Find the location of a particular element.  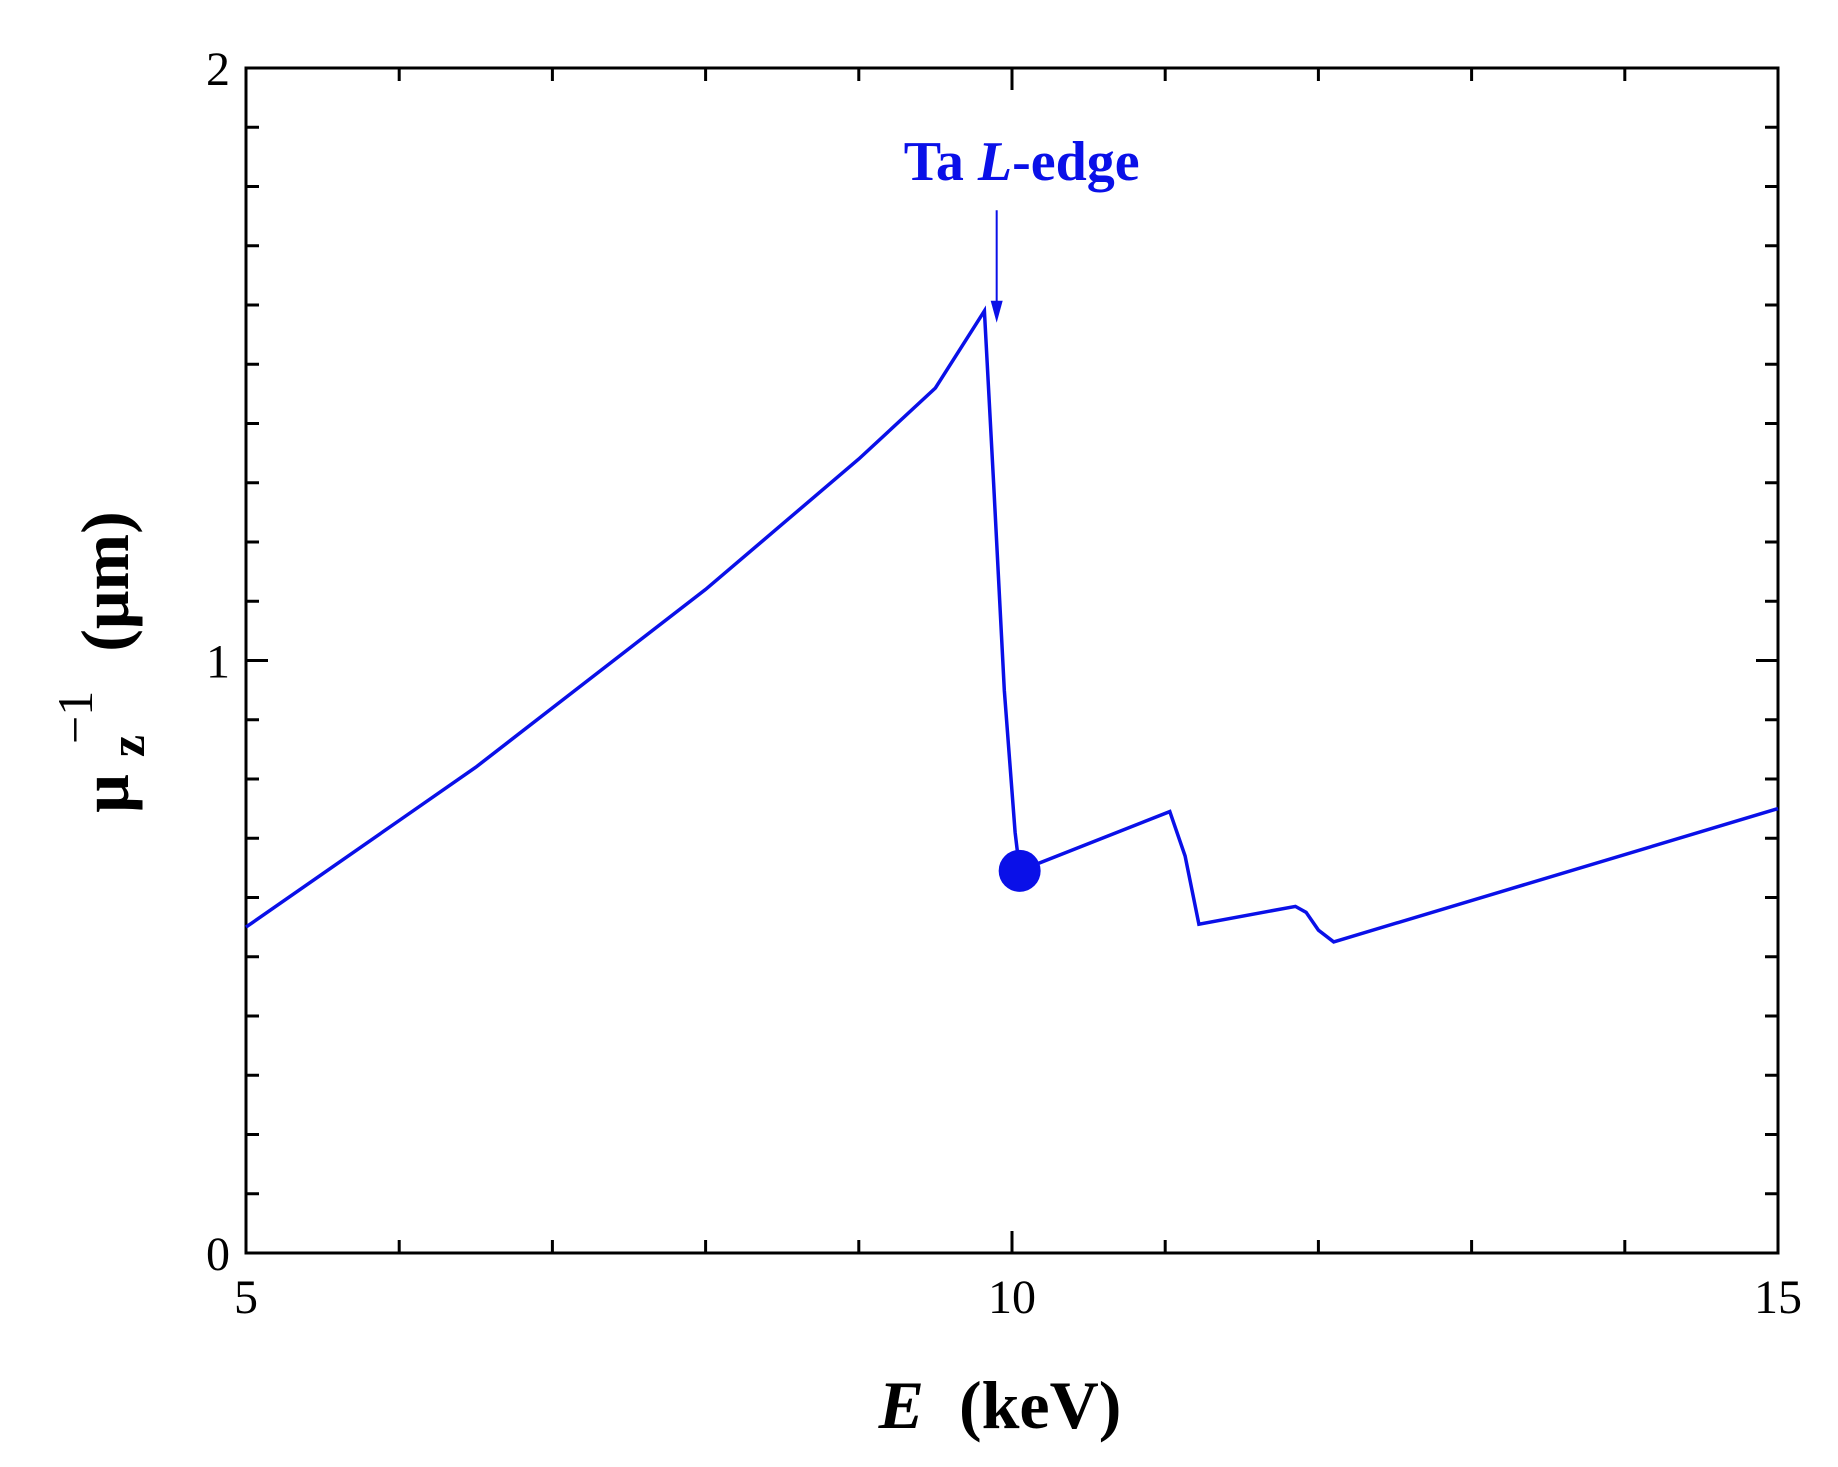

y-axis-subscript: z is located at coordinates (127, 746).